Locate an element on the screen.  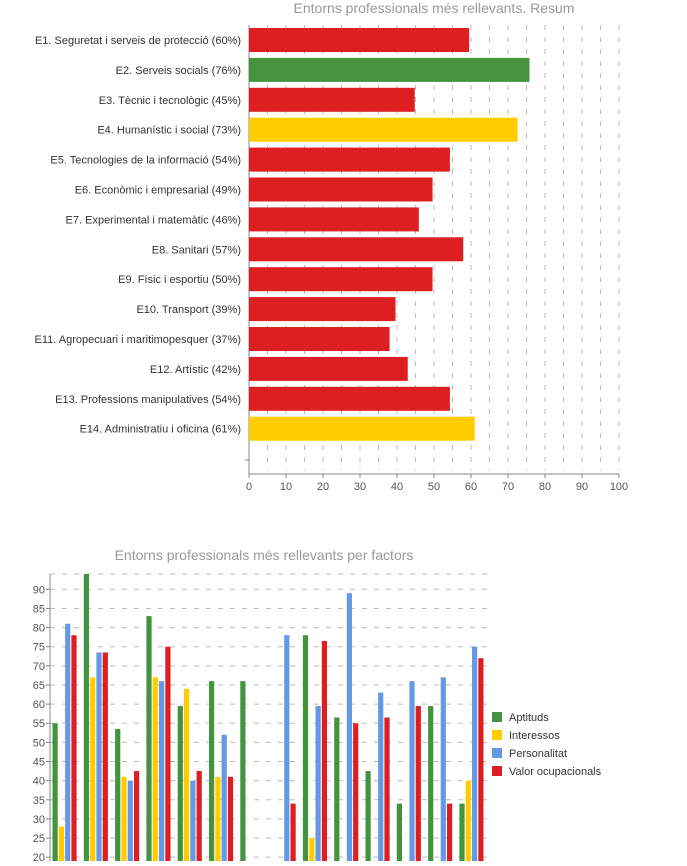
y-tick-label: 30 is located at coordinates (39, 820).